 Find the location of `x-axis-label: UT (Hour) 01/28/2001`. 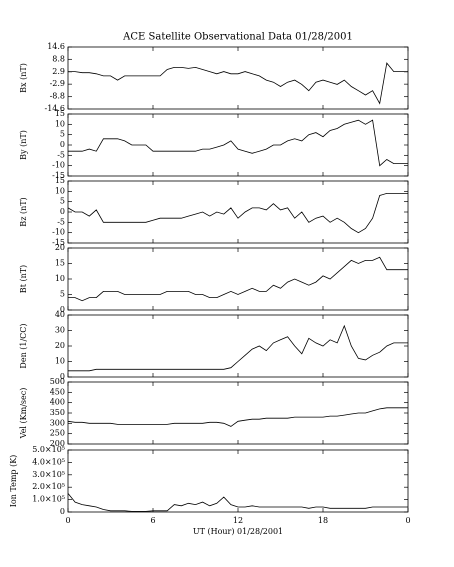

x-axis-label: UT (Hour) 01/28/2001 is located at coordinates (238, 531).